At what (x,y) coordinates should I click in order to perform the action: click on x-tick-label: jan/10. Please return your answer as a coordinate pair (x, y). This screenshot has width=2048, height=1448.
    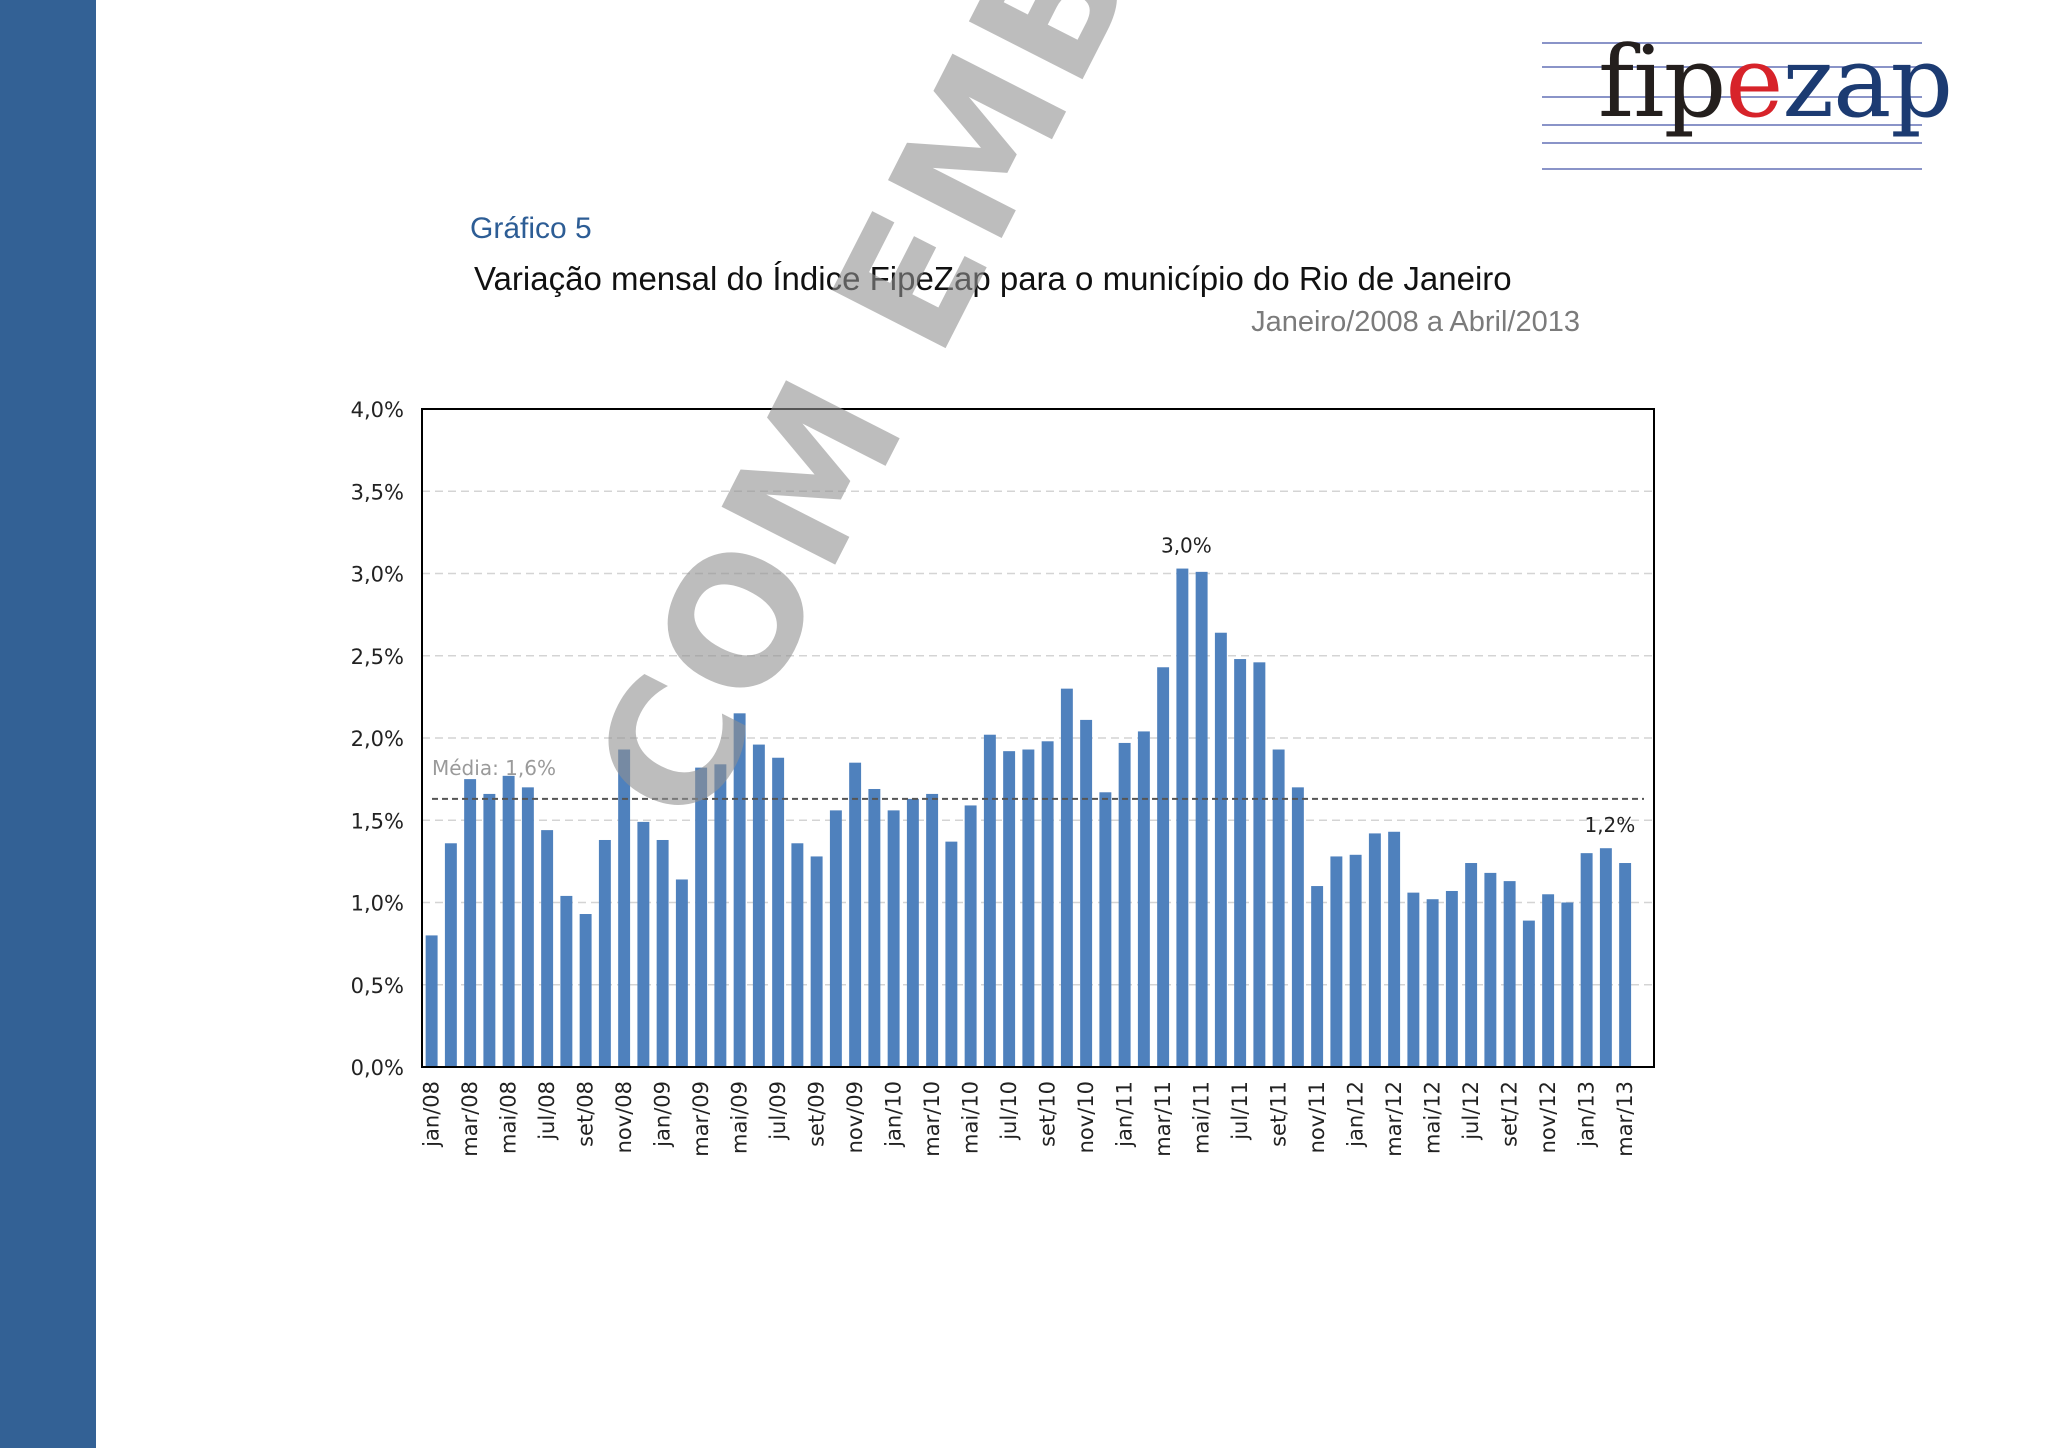
    Looking at the image, I should click on (894, 1114).